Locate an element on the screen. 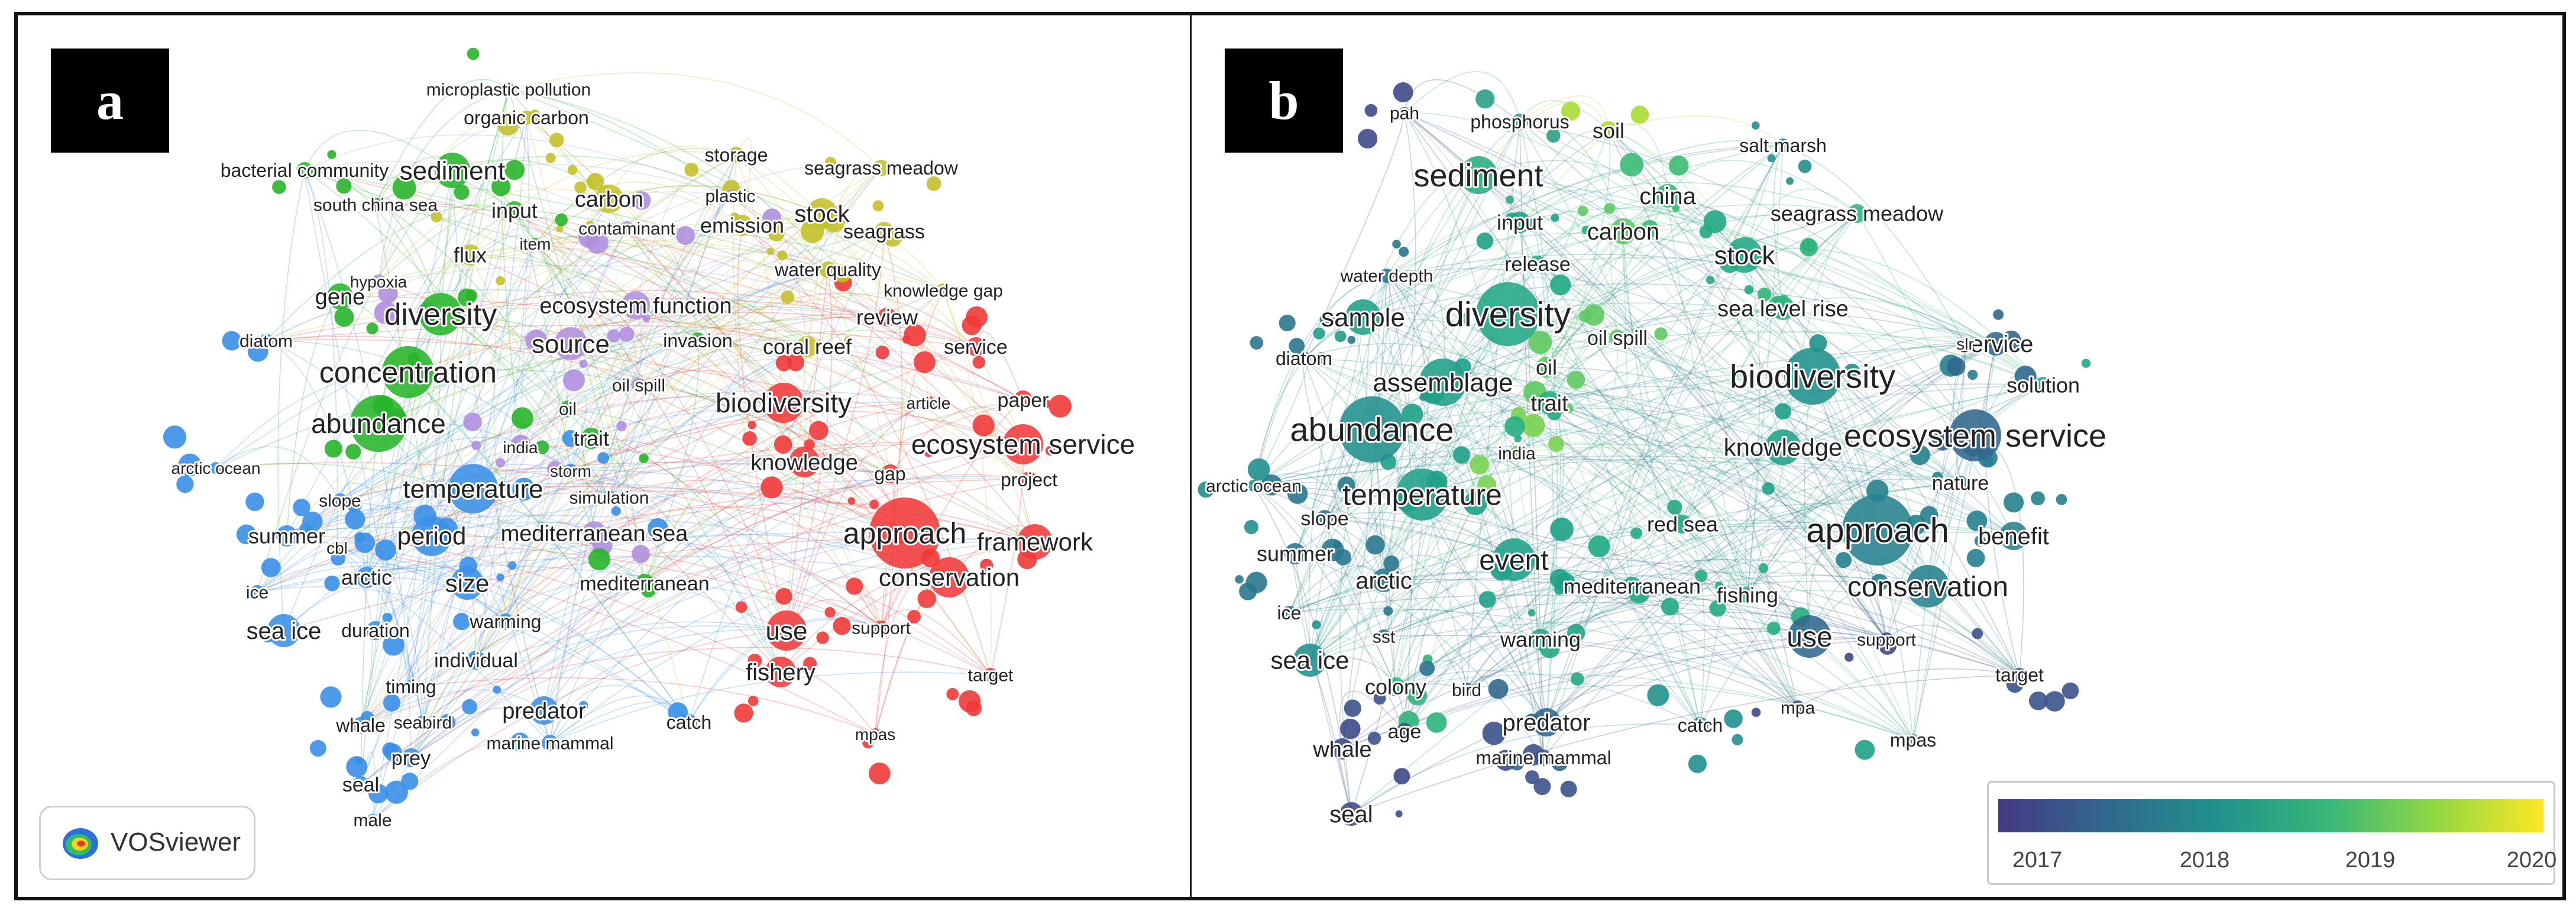  b-node-input is located at coordinates (1520, 222).